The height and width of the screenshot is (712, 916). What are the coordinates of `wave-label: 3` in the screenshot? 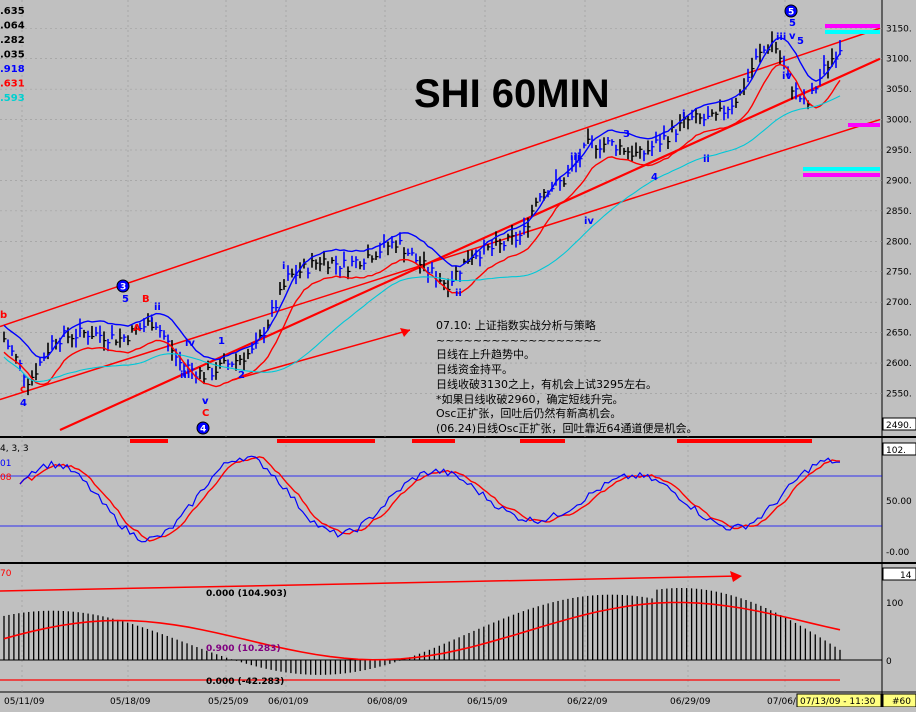 It's located at (626, 134).